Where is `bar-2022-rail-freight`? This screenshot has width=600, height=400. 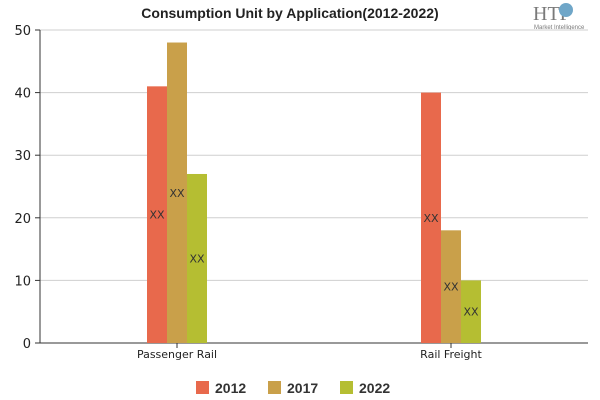 bar-2022-rail-freight is located at coordinates (471, 311).